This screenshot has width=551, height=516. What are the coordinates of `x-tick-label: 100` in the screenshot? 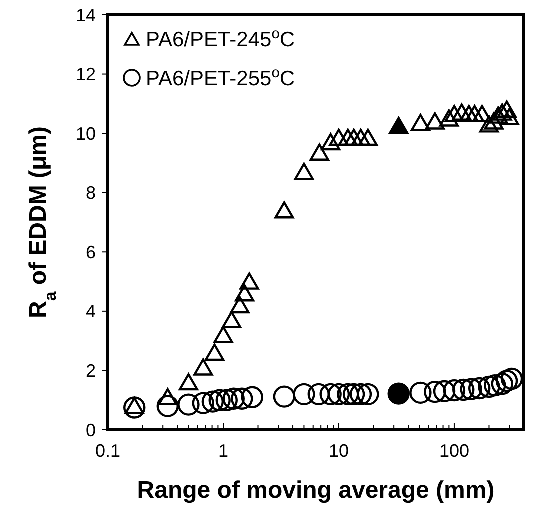 It's located at (454, 451).